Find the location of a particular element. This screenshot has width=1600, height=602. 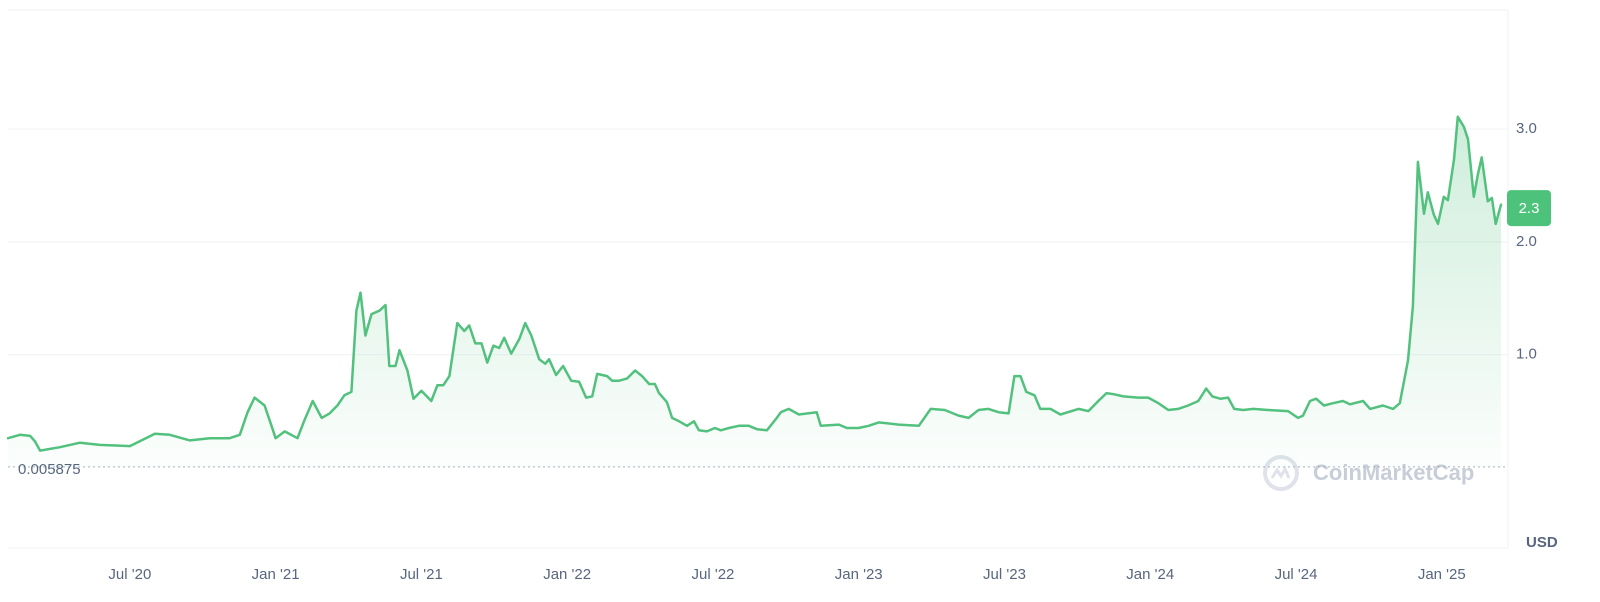

currency-label: USD is located at coordinates (1542, 542).